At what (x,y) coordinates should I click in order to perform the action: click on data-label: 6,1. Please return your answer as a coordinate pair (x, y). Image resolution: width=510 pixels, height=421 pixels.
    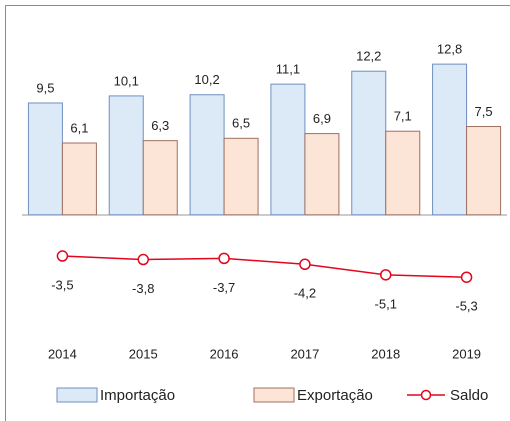
    Looking at the image, I should click on (79, 127).